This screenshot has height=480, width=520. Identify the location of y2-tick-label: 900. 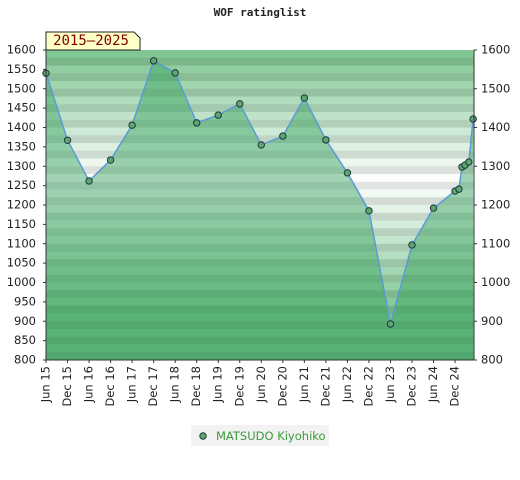
(492, 321).